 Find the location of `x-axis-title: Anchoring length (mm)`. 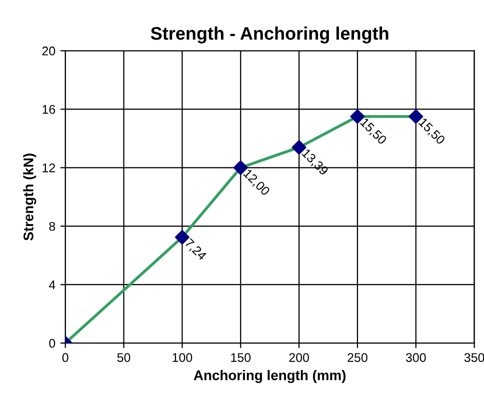

x-axis-title: Anchoring length (mm) is located at coordinates (270, 377).